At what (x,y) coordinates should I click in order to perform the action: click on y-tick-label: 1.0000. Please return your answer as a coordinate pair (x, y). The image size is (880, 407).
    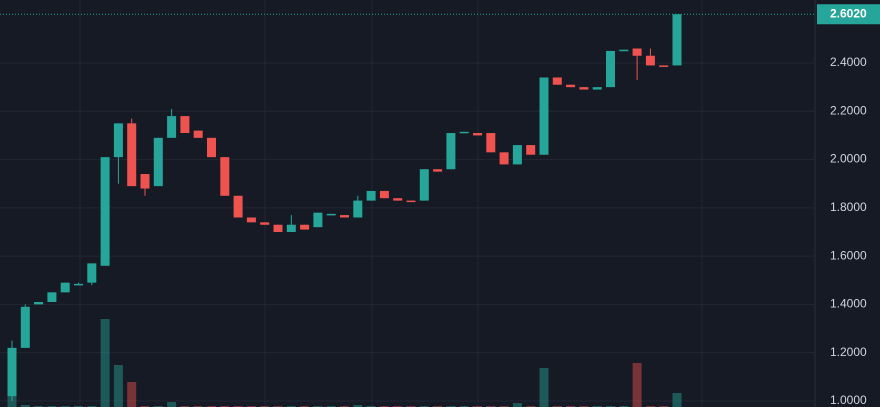
    Looking at the image, I should click on (848, 400).